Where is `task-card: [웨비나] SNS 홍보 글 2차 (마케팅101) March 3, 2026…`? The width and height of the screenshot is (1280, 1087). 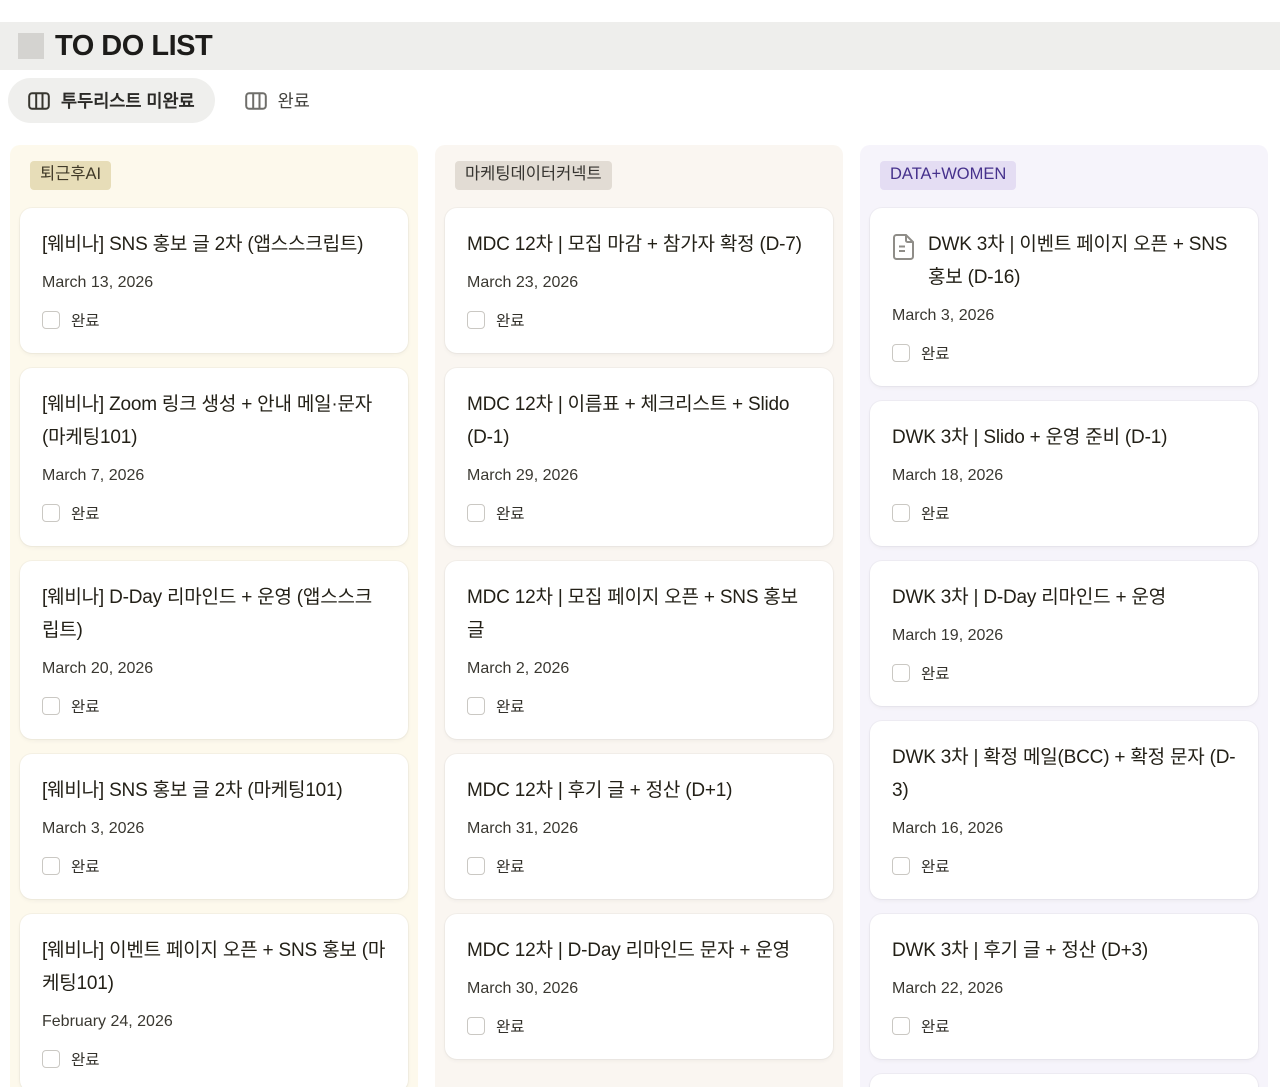
task-card: [웨비나] SNS 홍보 글 2차 (마케팅101) March 3, 2026… is located at coordinates (214, 827).